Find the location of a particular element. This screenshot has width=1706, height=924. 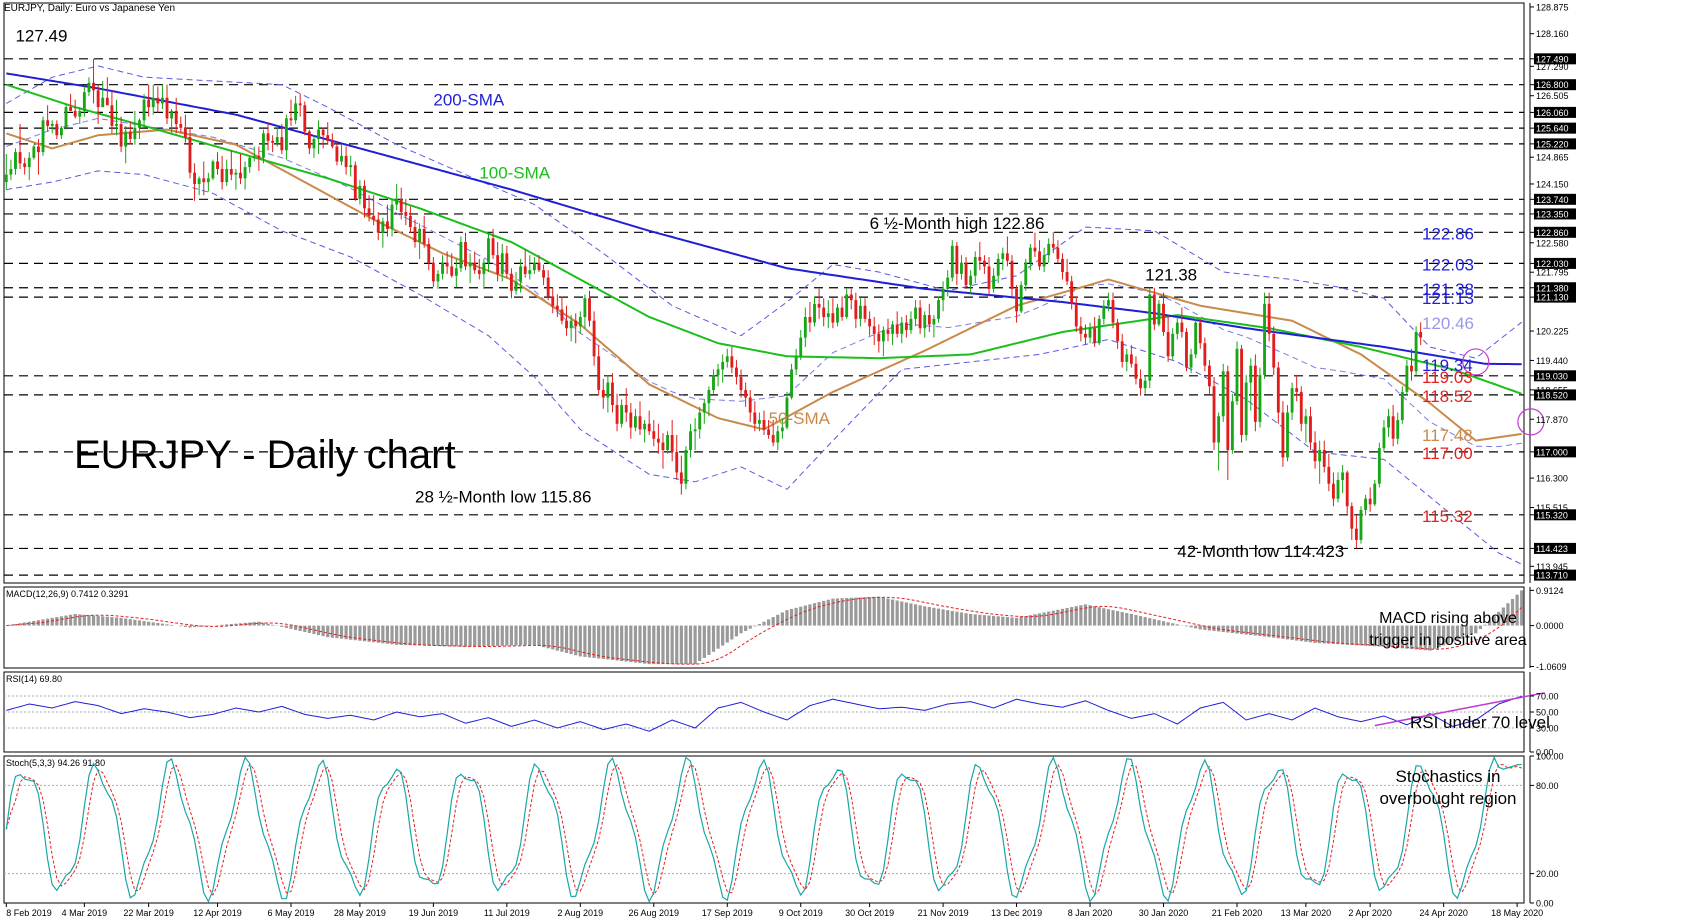

stoch-annotation: Stochastics in is located at coordinates (1448, 776).